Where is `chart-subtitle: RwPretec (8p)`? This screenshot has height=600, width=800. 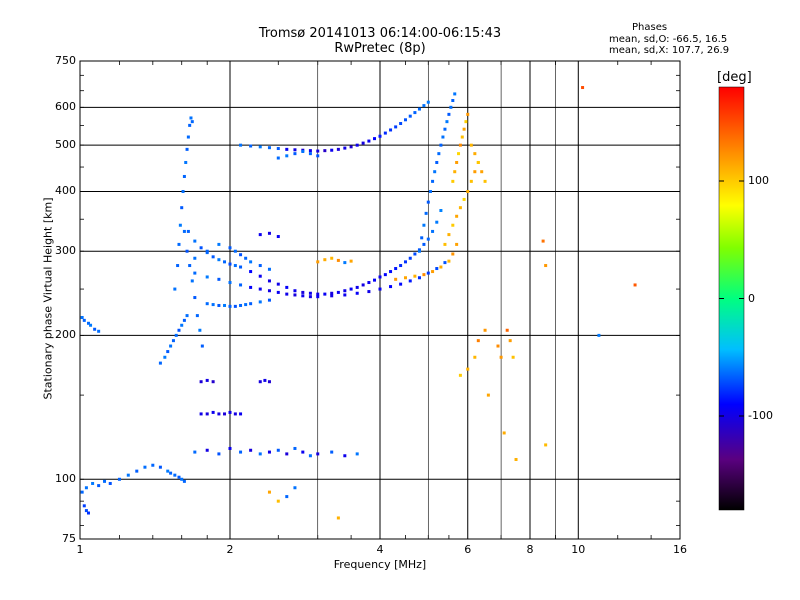 chart-subtitle: RwPretec (8p) is located at coordinates (380, 48).